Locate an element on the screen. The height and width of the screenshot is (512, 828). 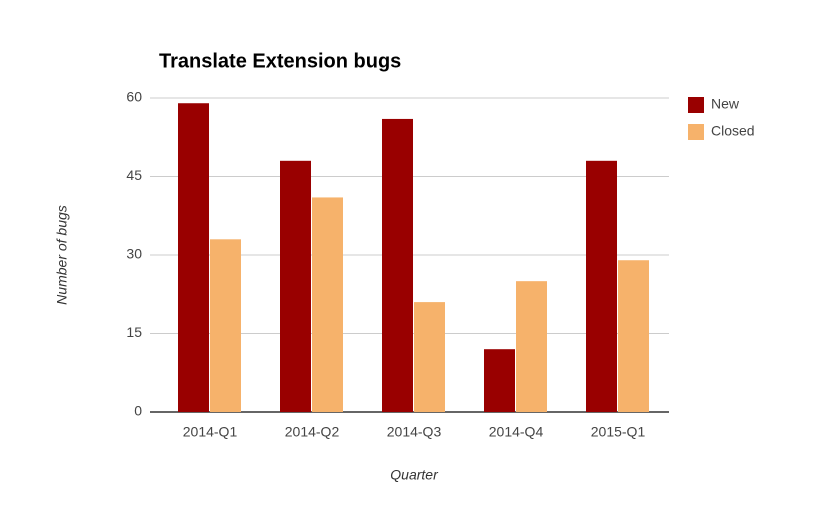
x-tick-label: 2014-Q3 is located at coordinates (414, 432).